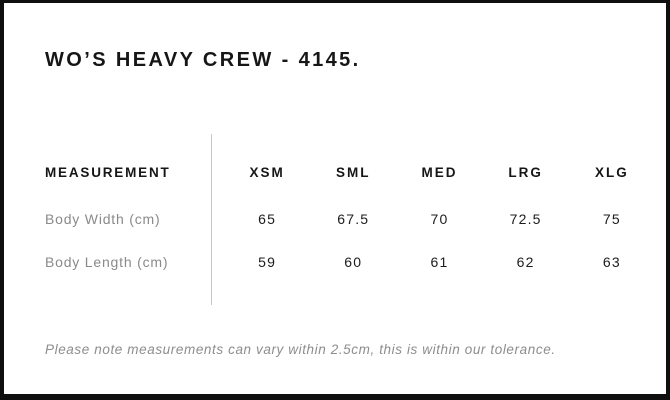  I want to click on table-row-body-length: Body Length (cm) 59 60 61 62 63, so click(350, 262).